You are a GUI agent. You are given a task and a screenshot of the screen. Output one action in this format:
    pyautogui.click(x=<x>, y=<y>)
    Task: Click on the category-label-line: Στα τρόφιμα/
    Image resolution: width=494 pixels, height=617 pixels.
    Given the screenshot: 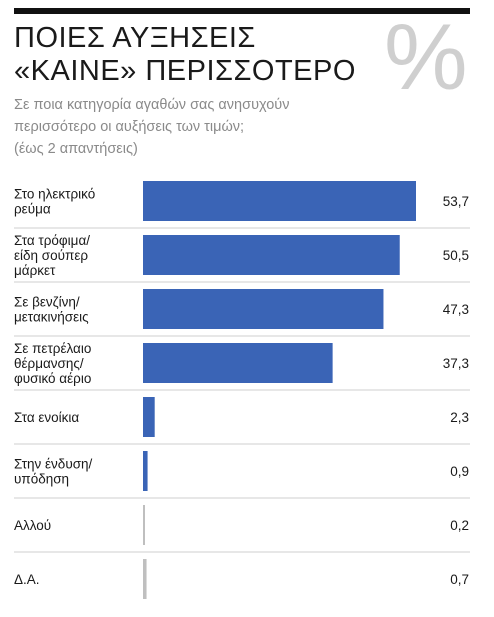 What is the action you would take?
    pyautogui.click(x=52, y=240)
    